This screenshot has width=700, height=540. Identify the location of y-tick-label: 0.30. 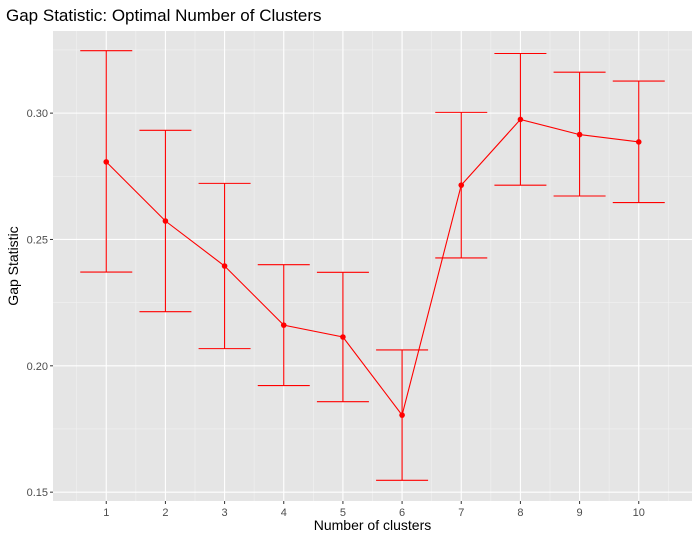
(37, 114).